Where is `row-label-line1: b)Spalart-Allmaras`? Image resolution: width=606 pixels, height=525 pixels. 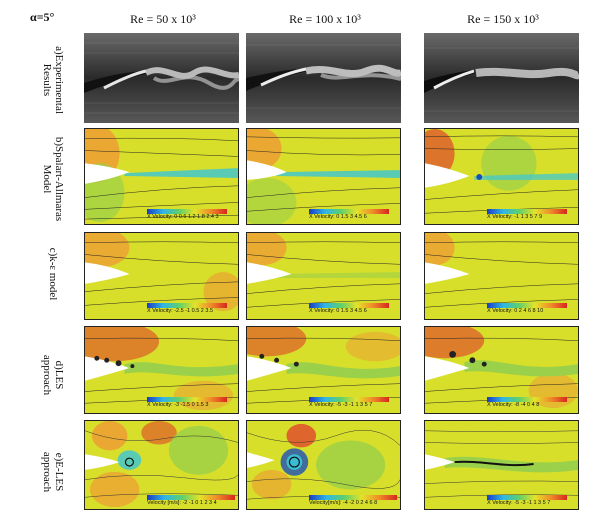
row-label-line1: b)Spalart-Allmaras is located at coordinates (59, 179).